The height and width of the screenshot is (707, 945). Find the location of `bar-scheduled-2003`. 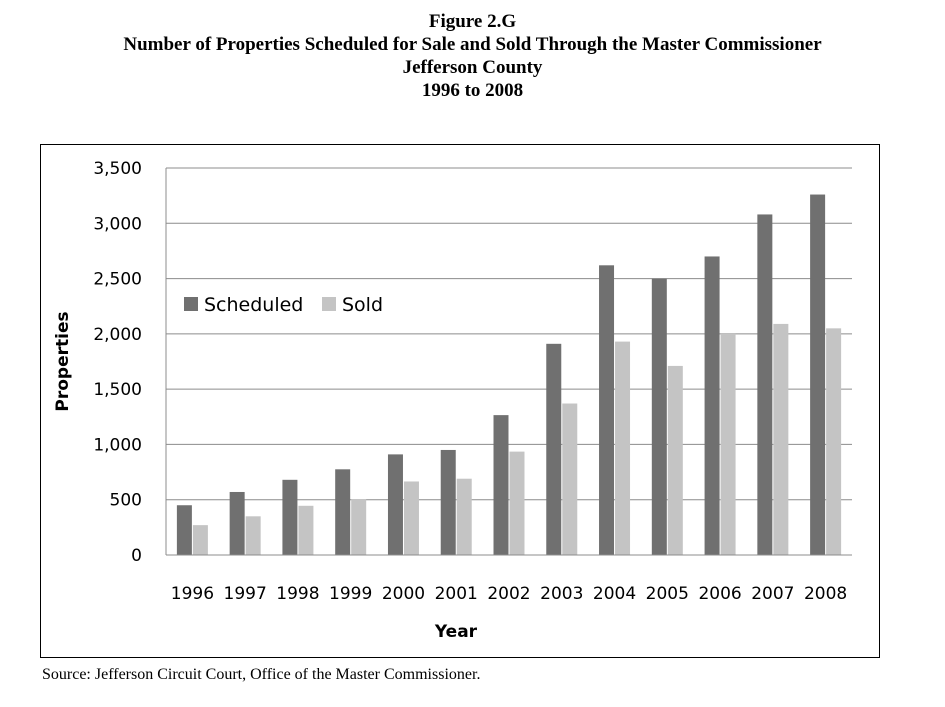

bar-scheduled-2003 is located at coordinates (554, 449).